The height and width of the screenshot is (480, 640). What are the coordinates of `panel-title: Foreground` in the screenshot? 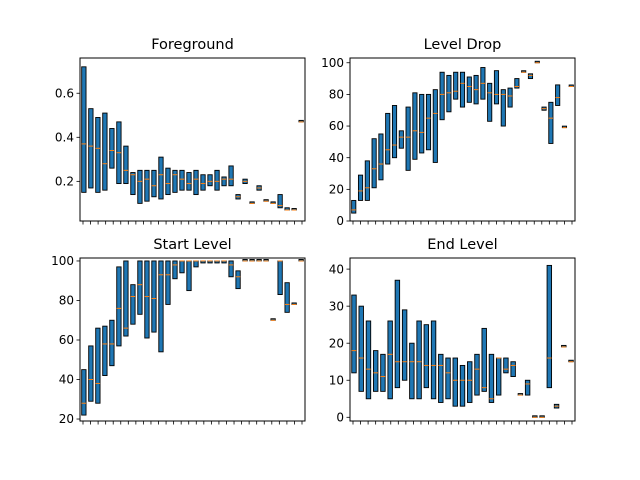 It's located at (192, 45).